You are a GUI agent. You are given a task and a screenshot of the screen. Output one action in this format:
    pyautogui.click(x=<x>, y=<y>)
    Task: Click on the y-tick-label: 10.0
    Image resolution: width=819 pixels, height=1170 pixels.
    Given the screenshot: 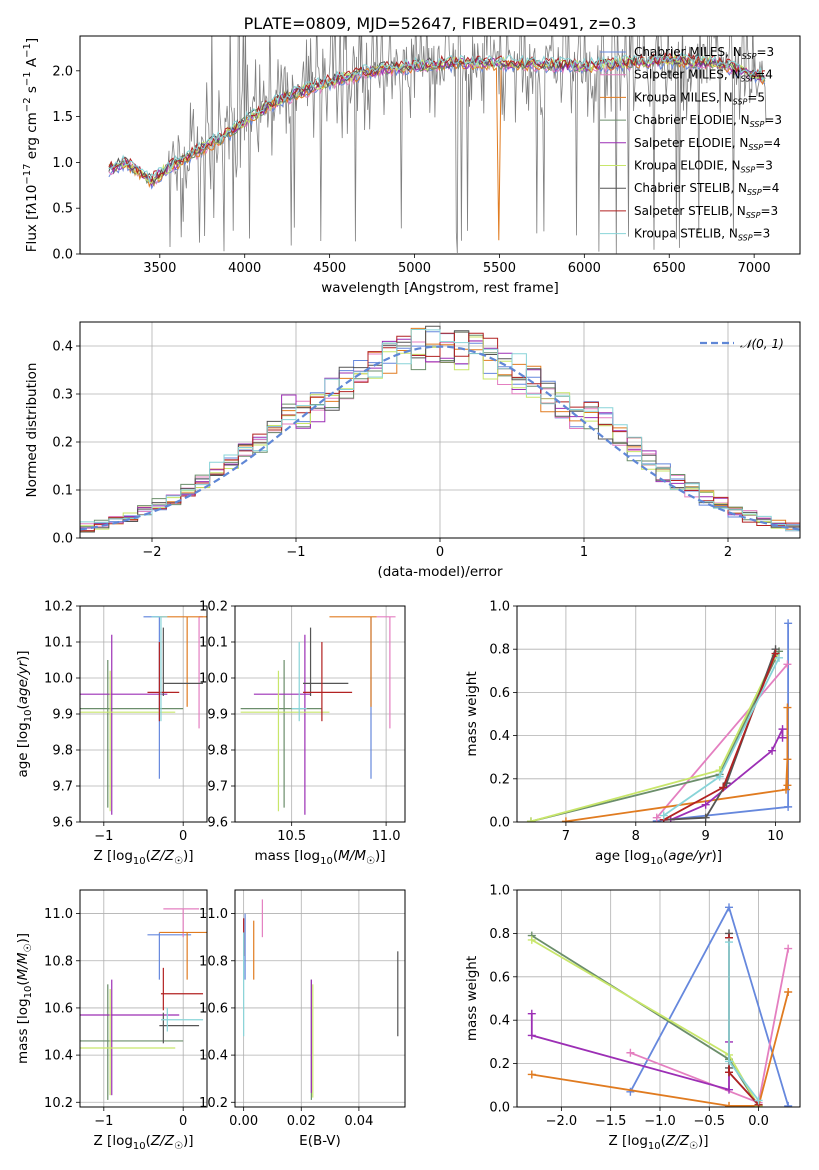 What is the action you would take?
    pyautogui.click(x=213, y=679)
    